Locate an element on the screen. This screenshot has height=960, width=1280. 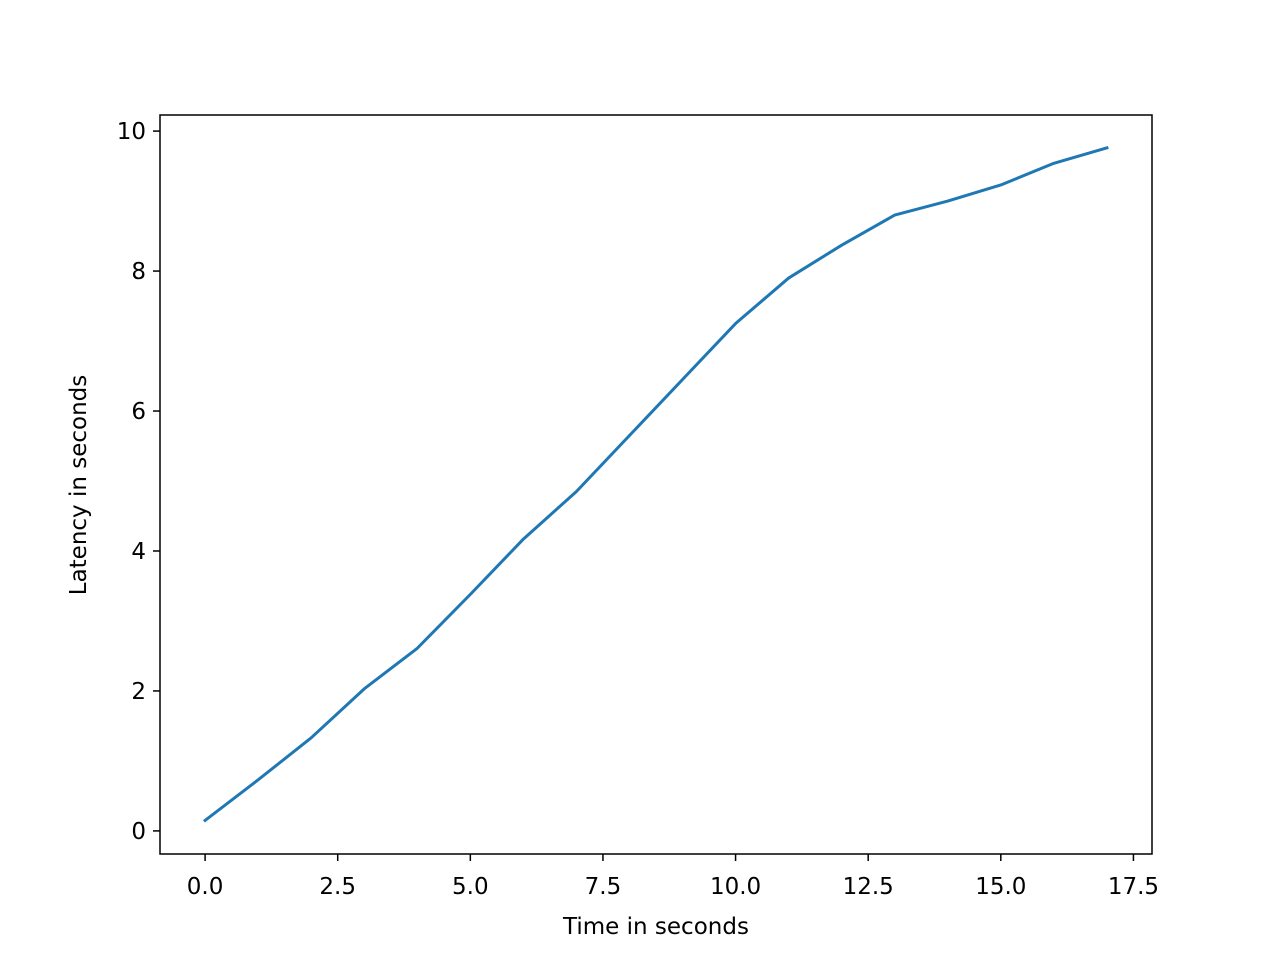
x-tick-label: 15.0 is located at coordinates (1000, 887).